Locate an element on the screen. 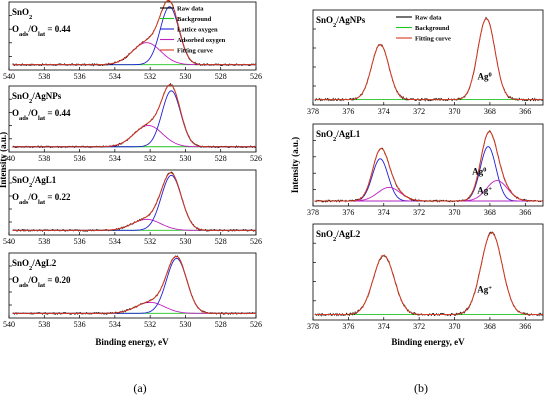 The height and width of the screenshot is (400, 550). a-panel-2-xtick-label: 538 is located at coordinates (44, 158).